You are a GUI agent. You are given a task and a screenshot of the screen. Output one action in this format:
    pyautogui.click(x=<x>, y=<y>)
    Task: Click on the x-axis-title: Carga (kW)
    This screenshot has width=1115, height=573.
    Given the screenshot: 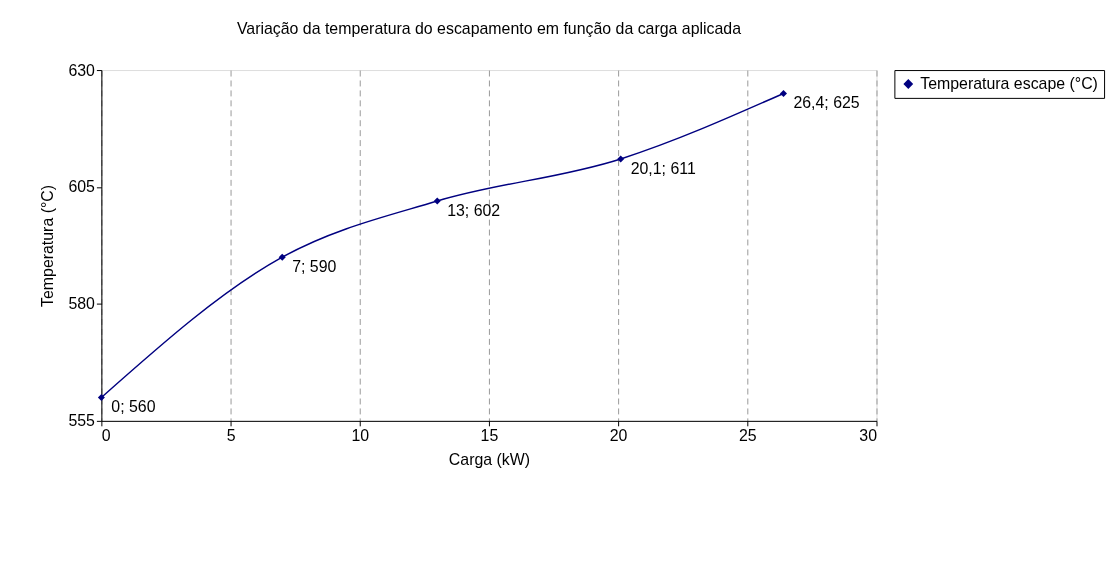 What is the action you would take?
    pyautogui.click(x=489, y=460)
    